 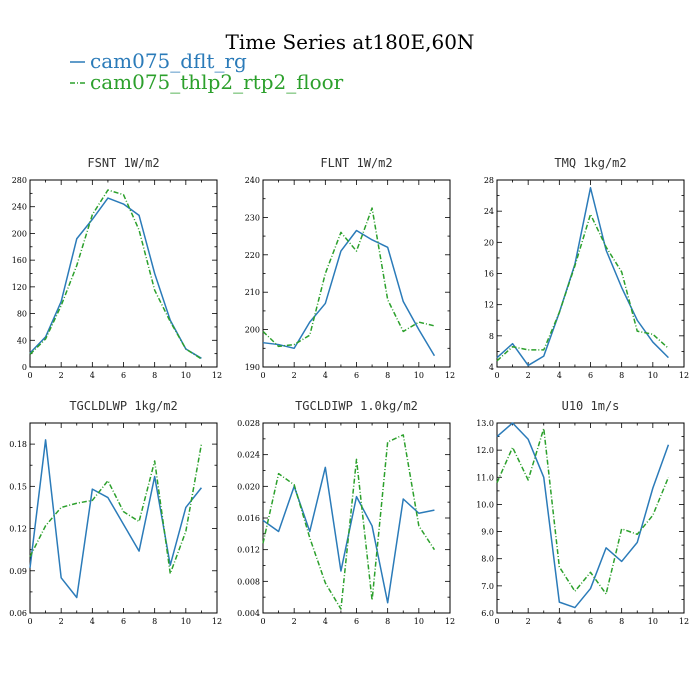 I want to click on legend: cam075_dflt_rg cam075_thlp2_rtp2_floor, so click(x=207, y=71).